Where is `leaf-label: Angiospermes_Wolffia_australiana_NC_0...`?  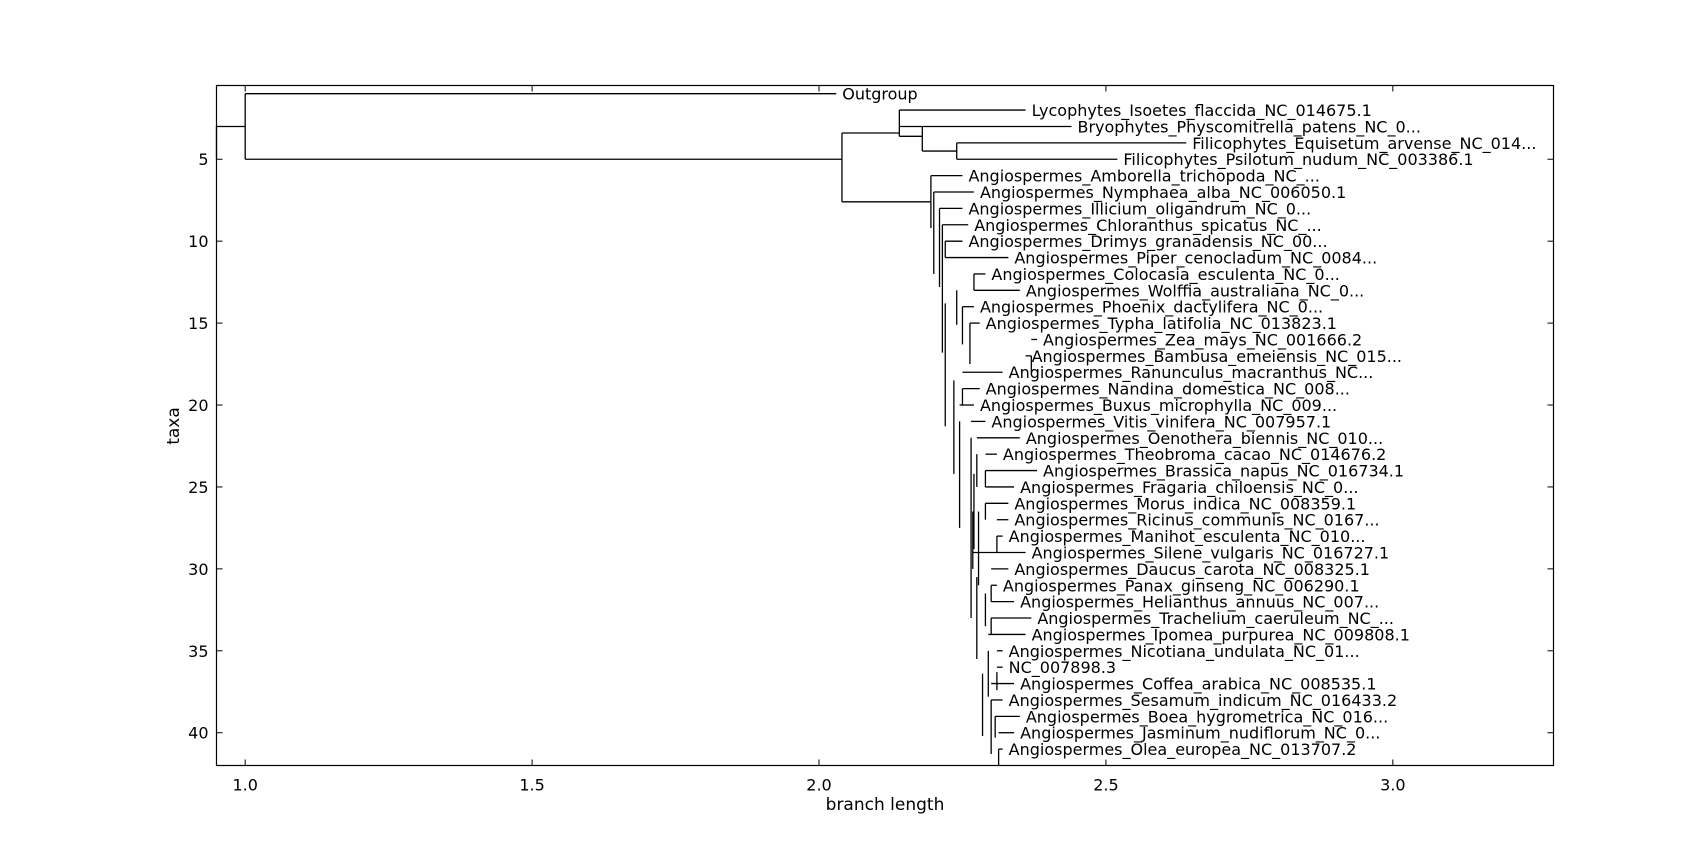 leaf-label: Angiospermes_Wolffia_australiana_NC_0... is located at coordinates (1195, 291).